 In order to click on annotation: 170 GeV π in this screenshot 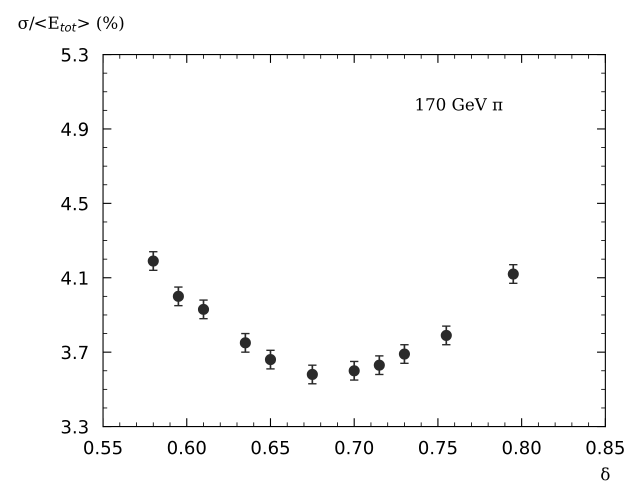, I will do `click(459, 104)`.